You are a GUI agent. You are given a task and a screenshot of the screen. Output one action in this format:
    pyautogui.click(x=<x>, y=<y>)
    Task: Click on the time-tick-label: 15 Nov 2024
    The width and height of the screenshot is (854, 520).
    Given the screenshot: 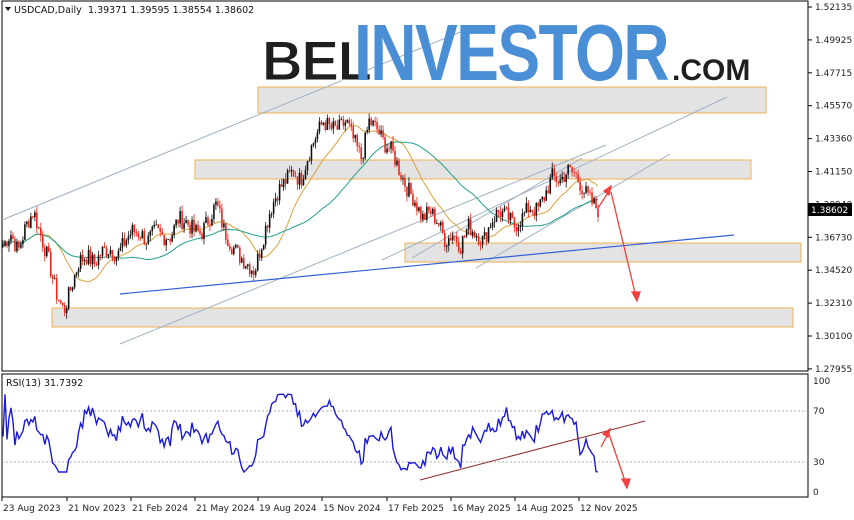 What is the action you would take?
    pyautogui.click(x=352, y=509)
    